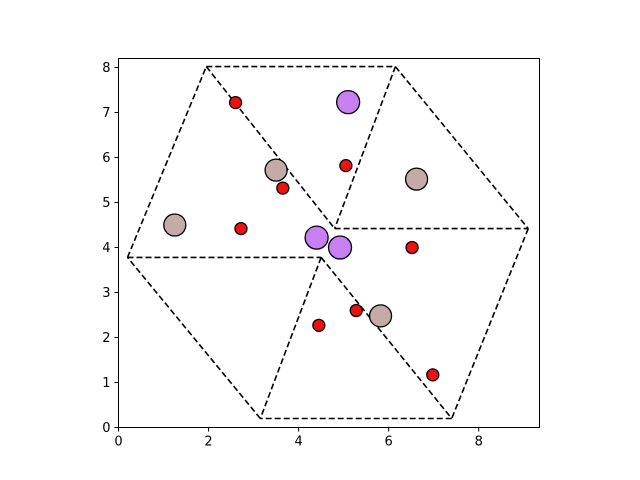  Describe the element at coordinates (106, 113) in the screenshot. I see `y-tick-label: 7` at that location.